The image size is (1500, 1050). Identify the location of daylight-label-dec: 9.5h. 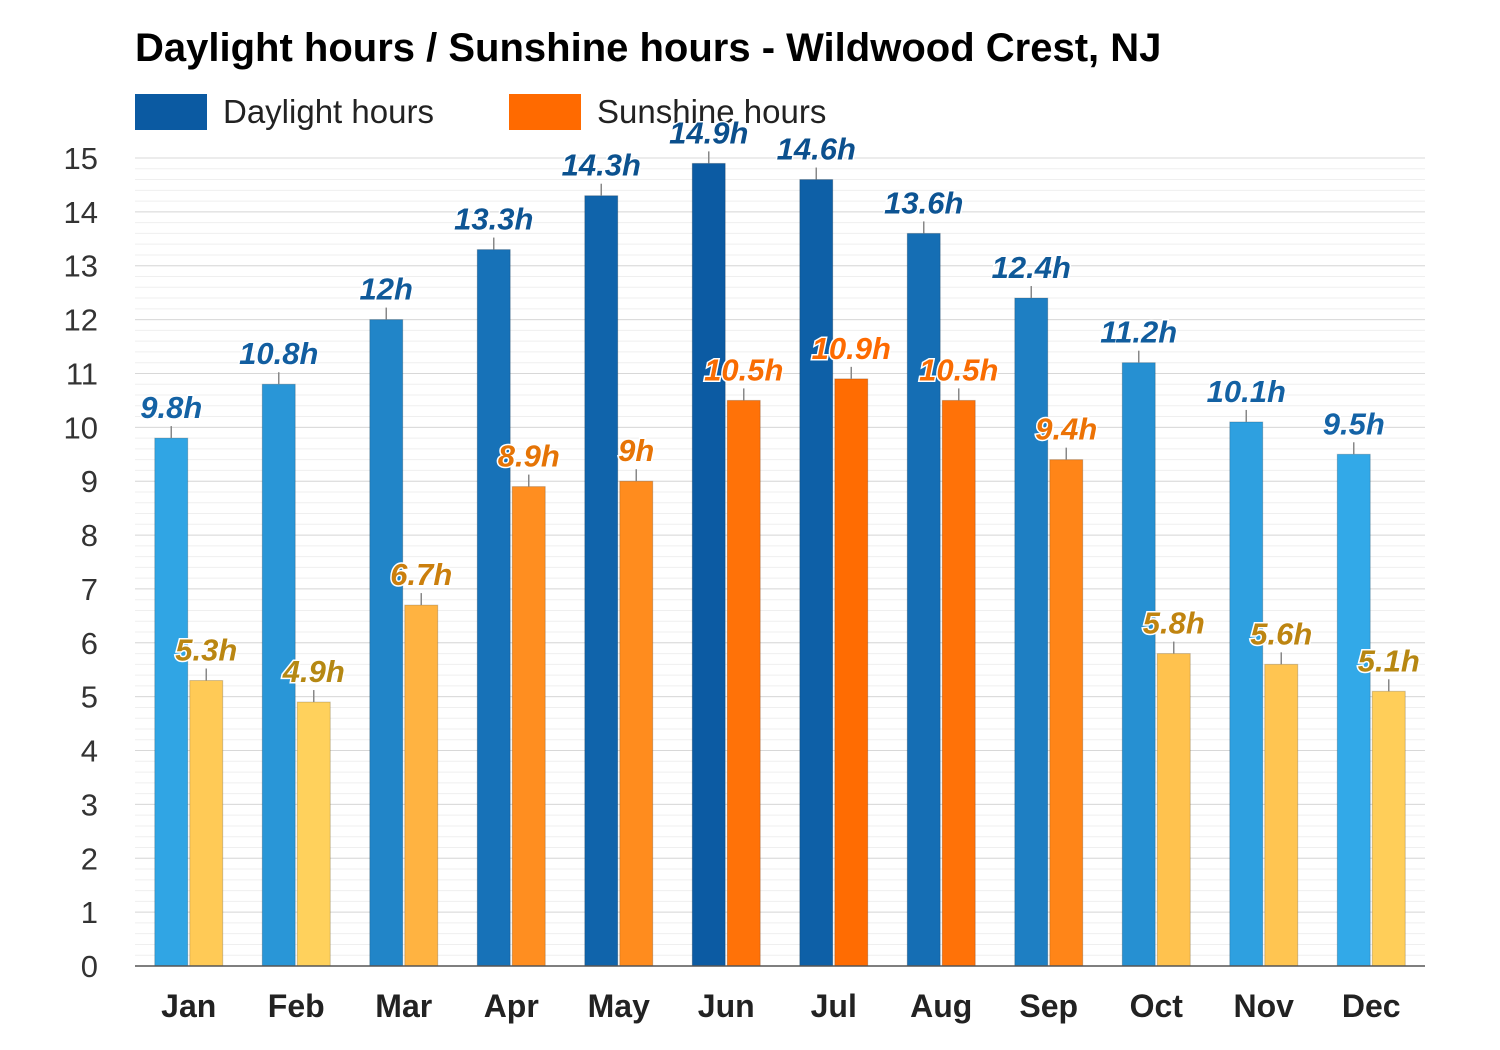
(1354, 423).